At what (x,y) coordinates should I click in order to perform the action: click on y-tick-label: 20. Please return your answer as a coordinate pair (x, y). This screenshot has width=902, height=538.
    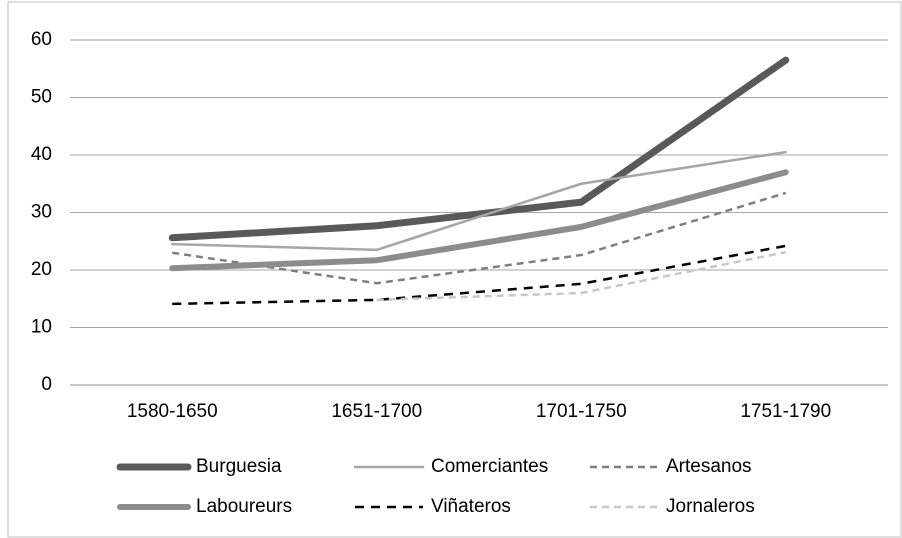
    Looking at the image, I should click on (41, 269).